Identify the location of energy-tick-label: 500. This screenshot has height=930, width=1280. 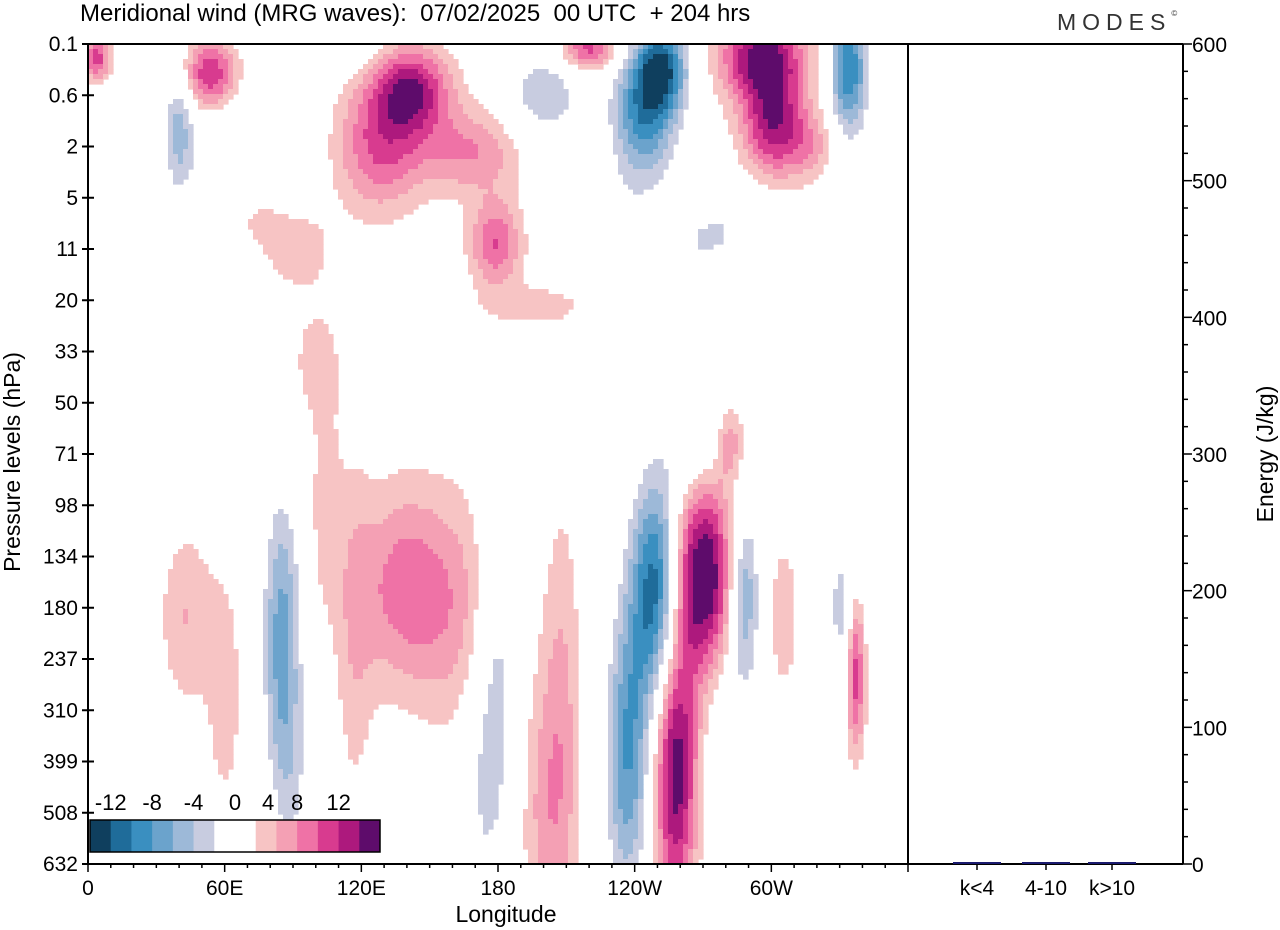
(1209, 182).